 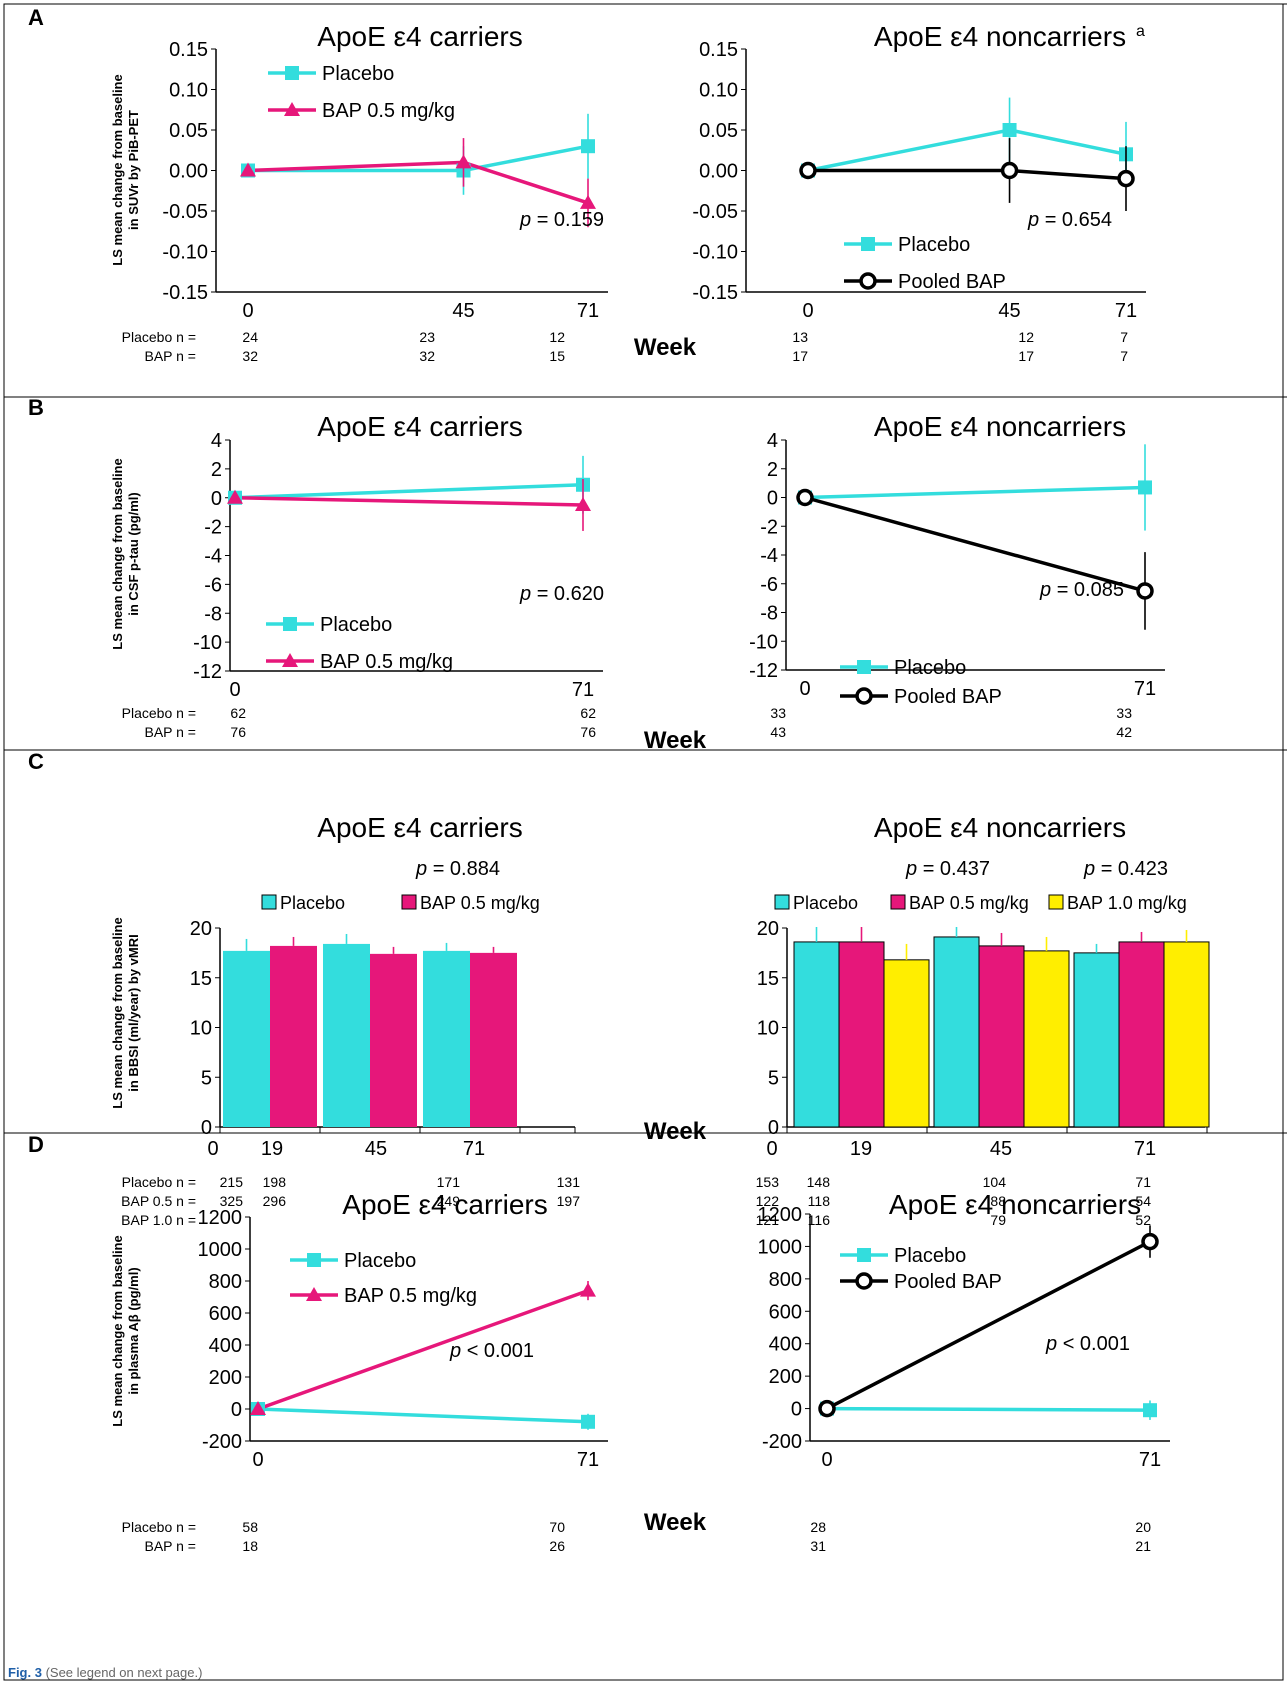 What do you see at coordinates (769, 527) in the screenshot?
I see `y-tick-label: -2` at bounding box center [769, 527].